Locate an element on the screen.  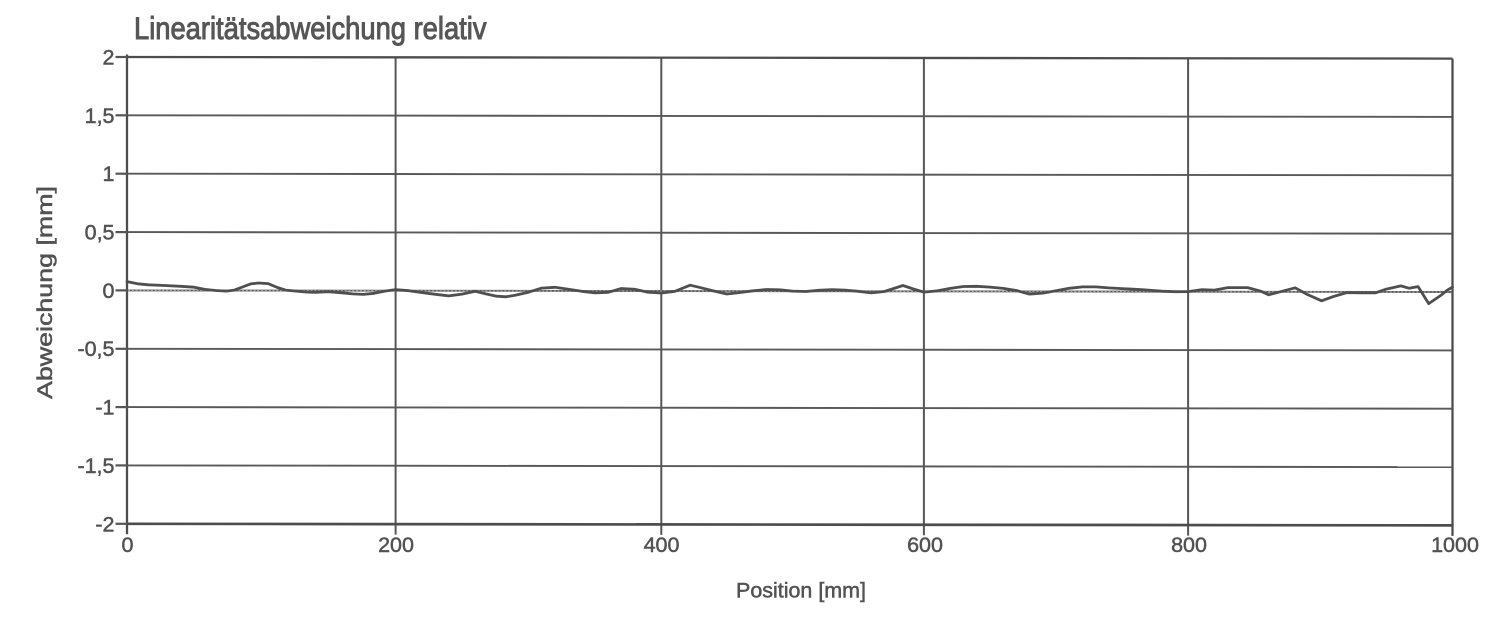
svg-text: 1000 is located at coordinates (1455, 545).